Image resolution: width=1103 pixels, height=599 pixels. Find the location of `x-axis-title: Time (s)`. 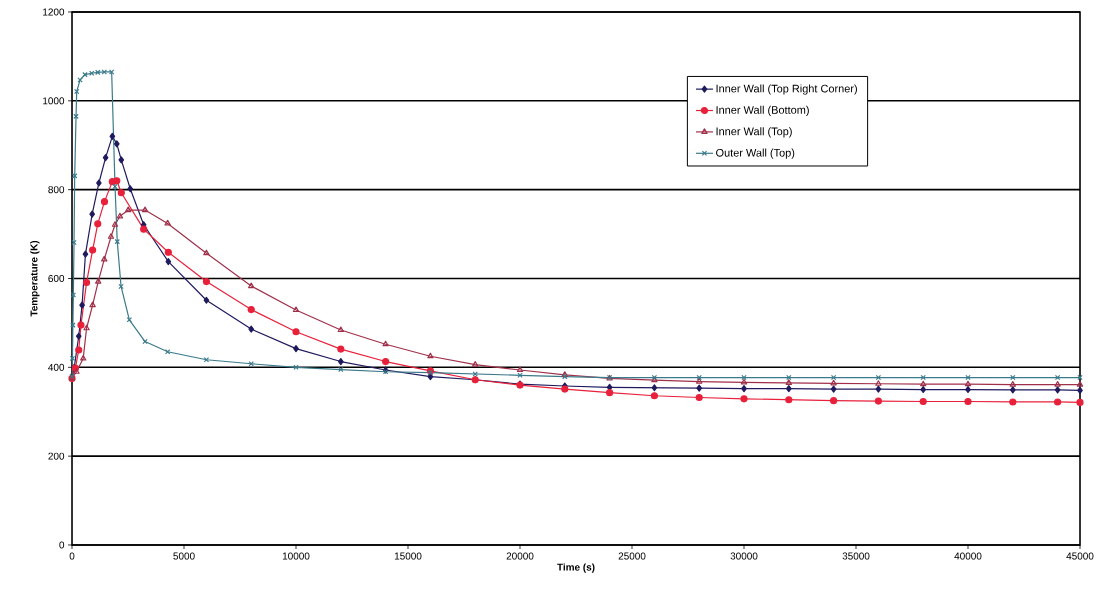

x-axis-title: Time (s) is located at coordinates (576, 568).